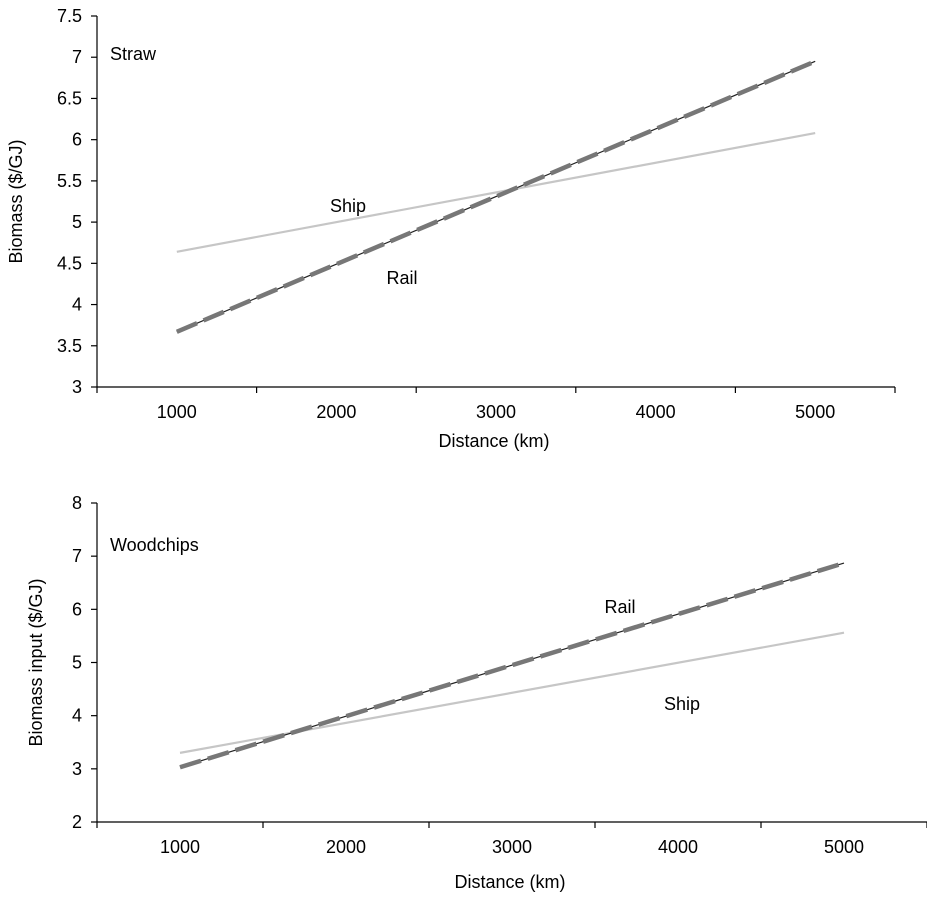 The width and height of the screenshot is (927, 901). What do you see at coordinates (154, 545) in the screenshot?
I see `panel-label: Woodchips` at bounding box center [154, 545].